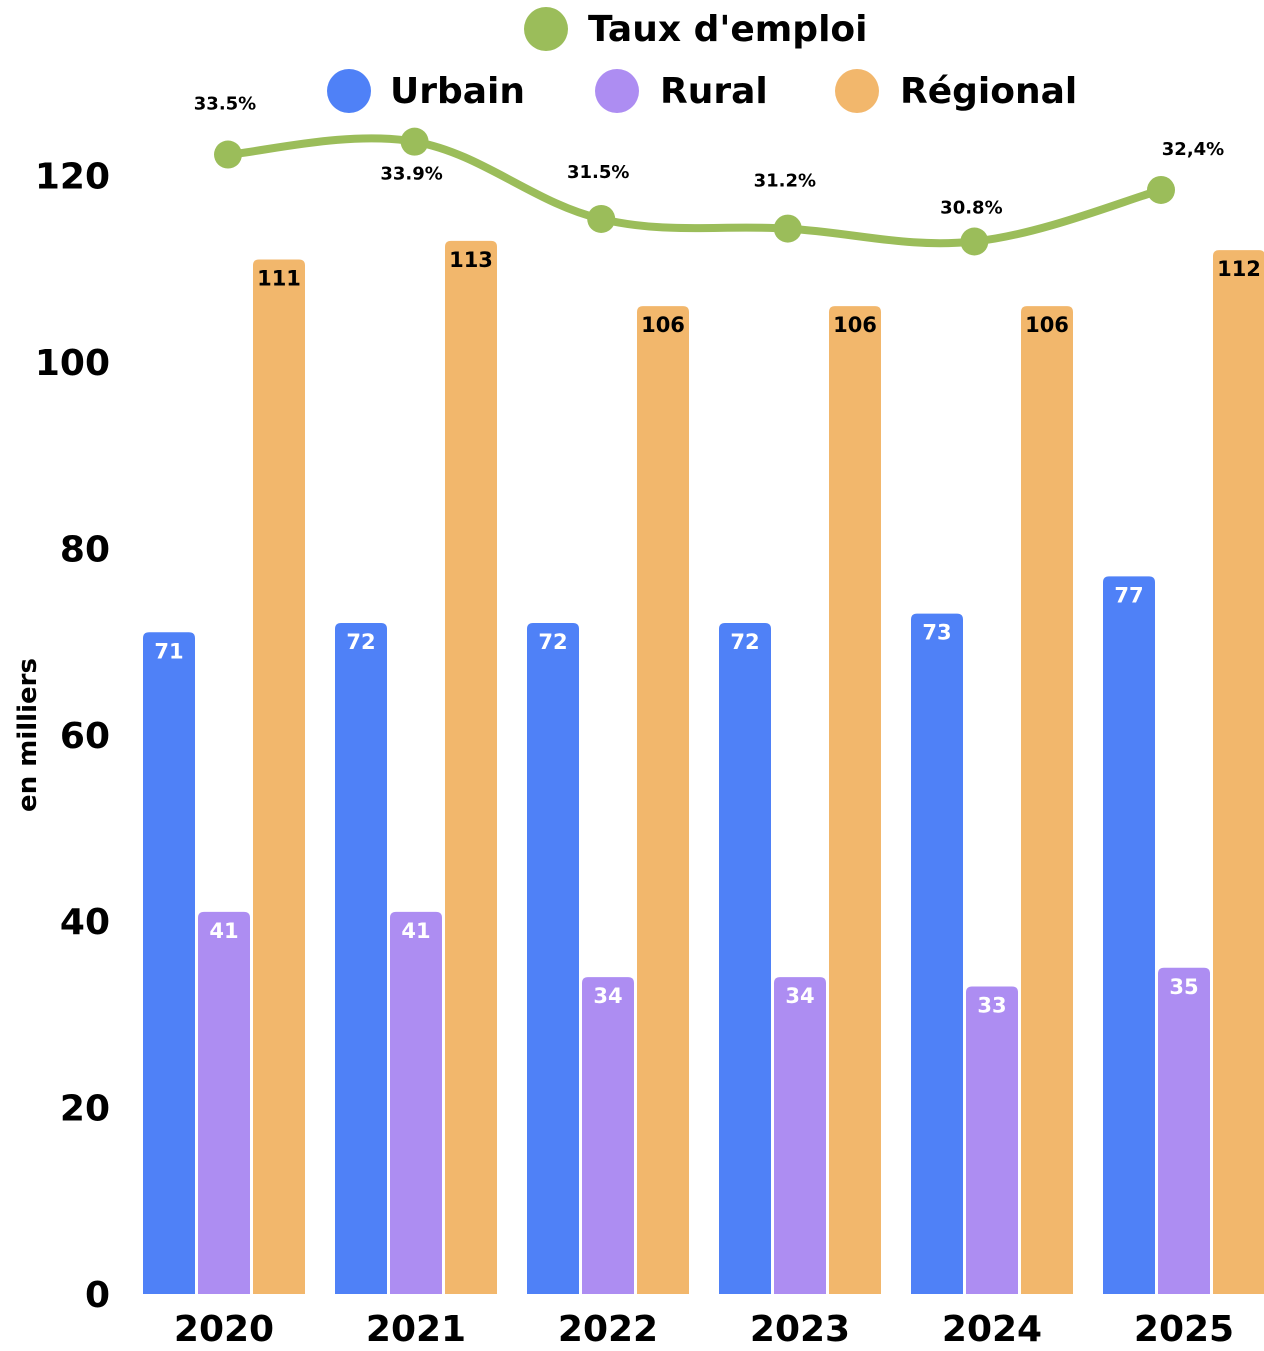 The image size is (1264, 1351). Describe the element at coordinates (224, 1102) in the screenshot. I see `bar-rural-2020` at that location.